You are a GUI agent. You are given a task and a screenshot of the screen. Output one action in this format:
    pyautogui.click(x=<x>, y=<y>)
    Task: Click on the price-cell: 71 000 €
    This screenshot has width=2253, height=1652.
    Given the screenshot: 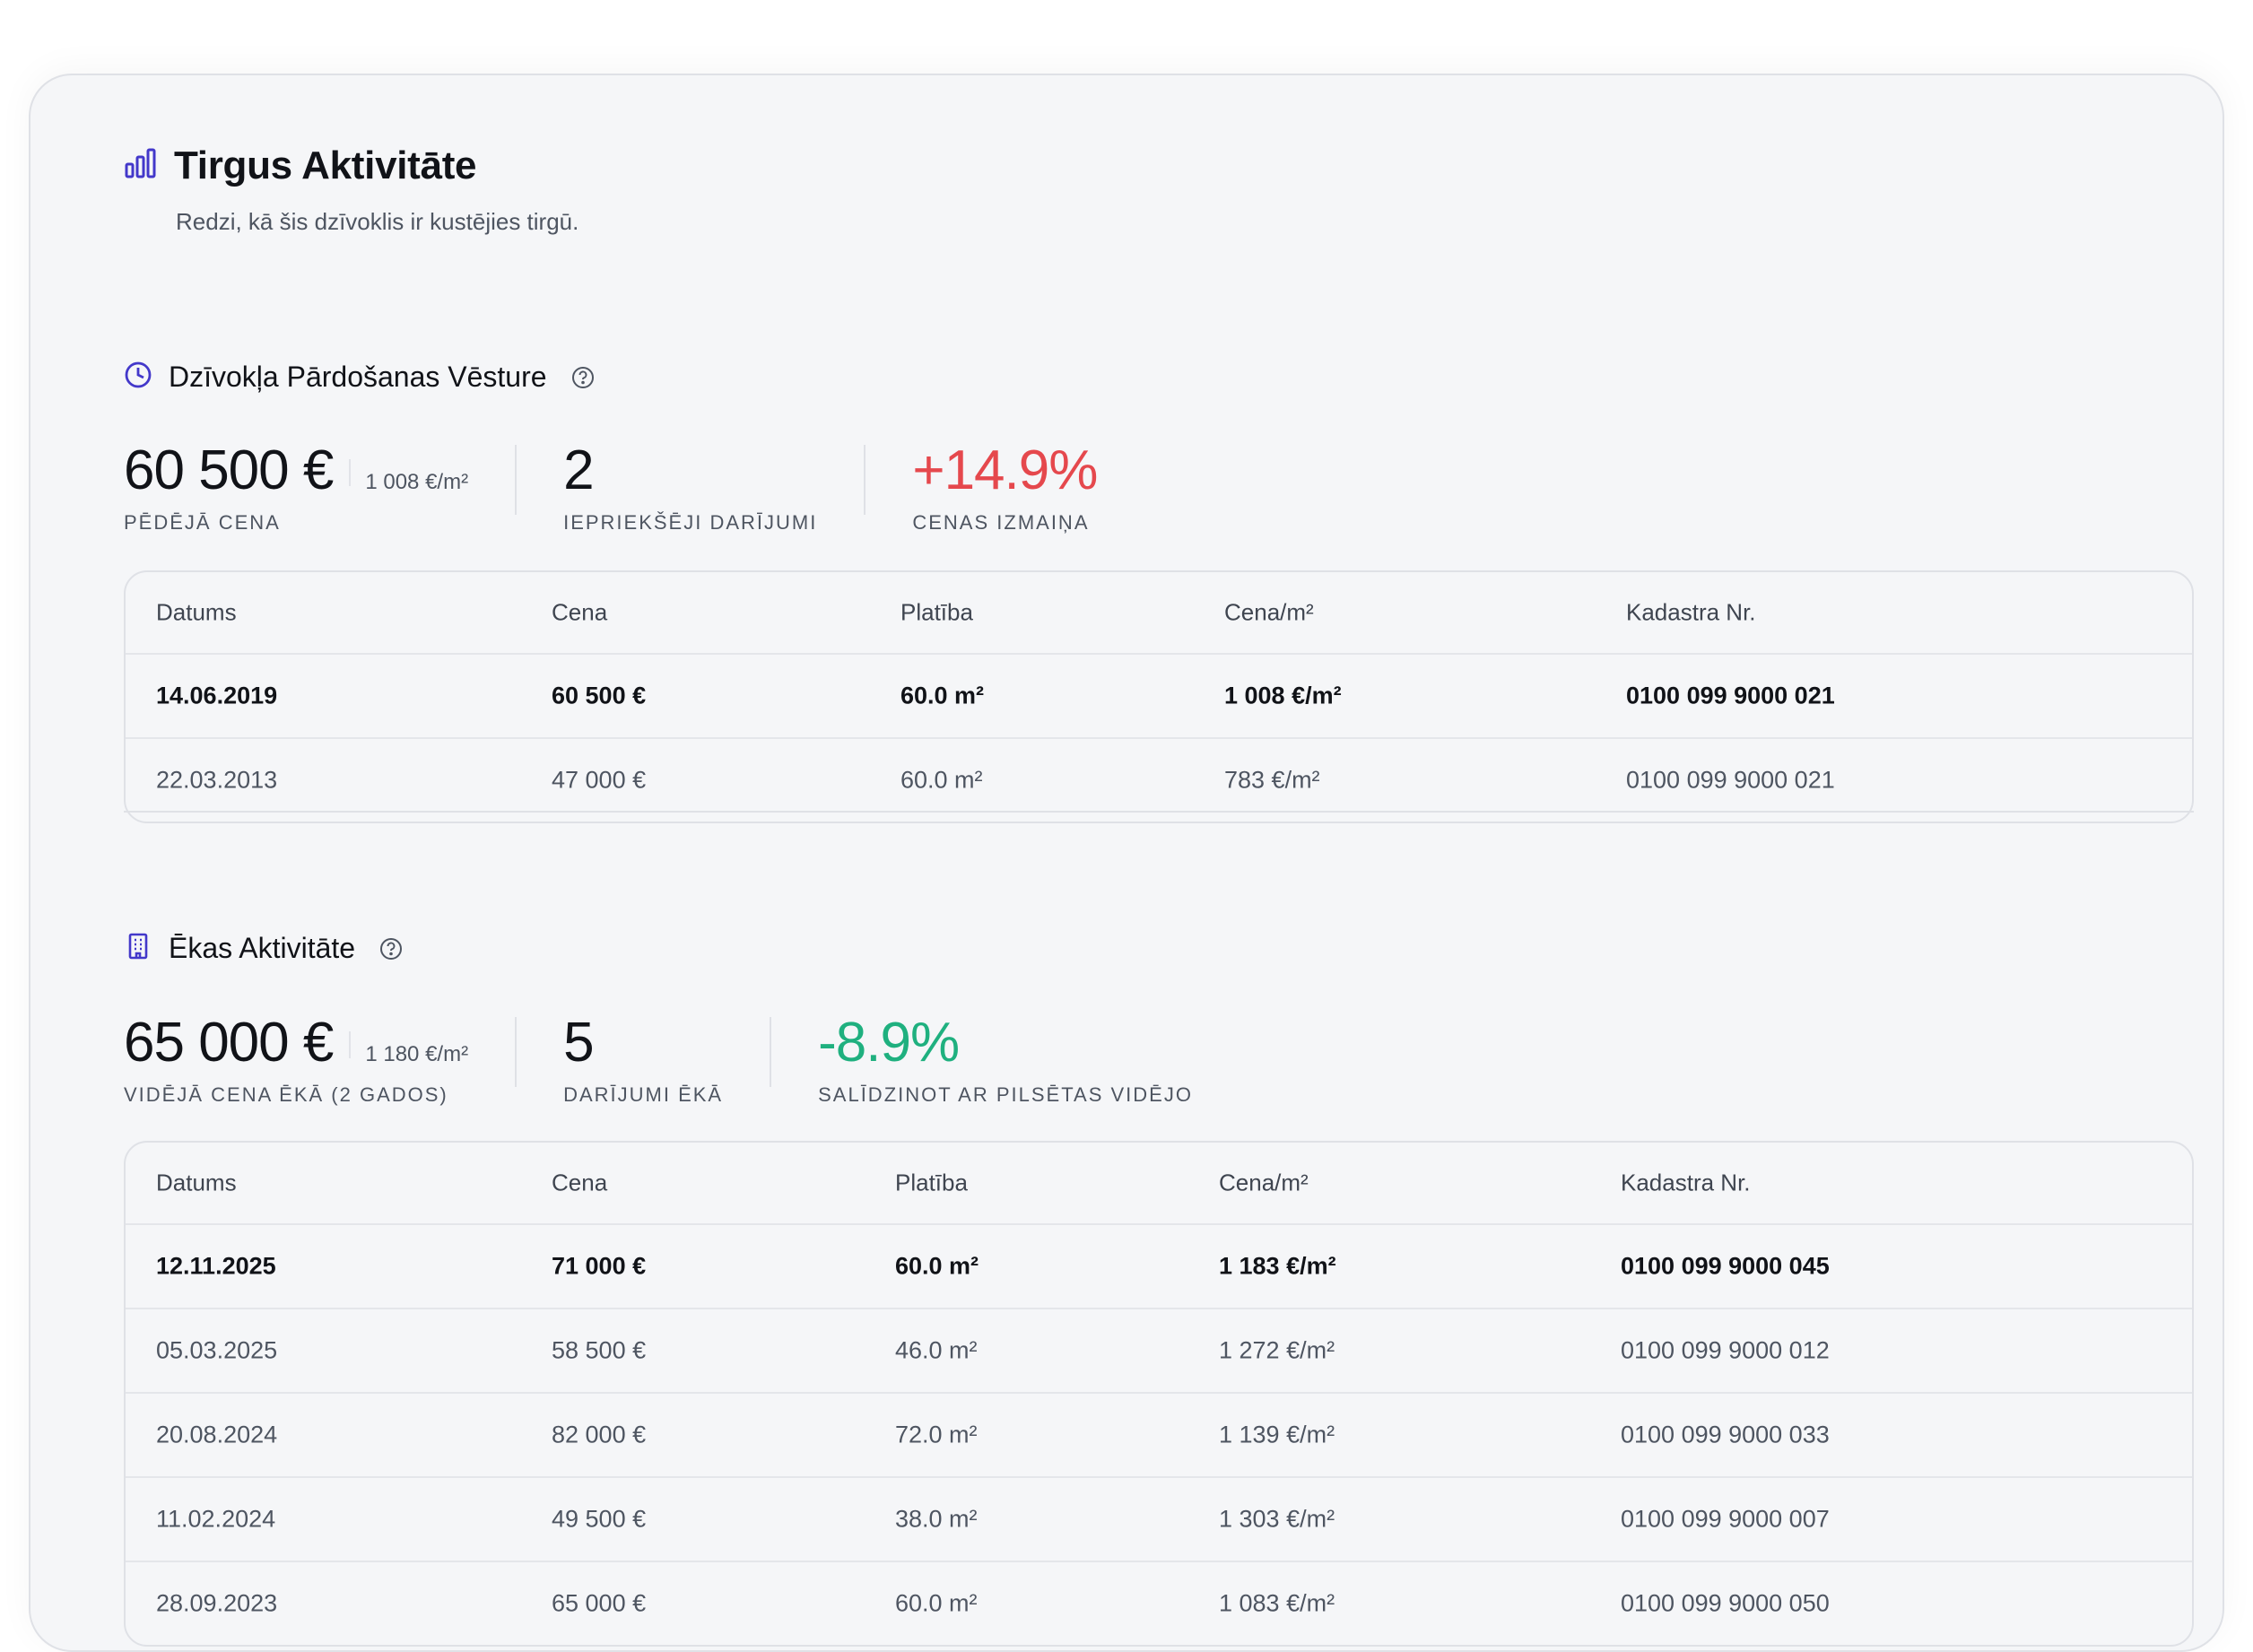 What is the action you would take?
    pyautogui.click(x=599, y=1266)
    